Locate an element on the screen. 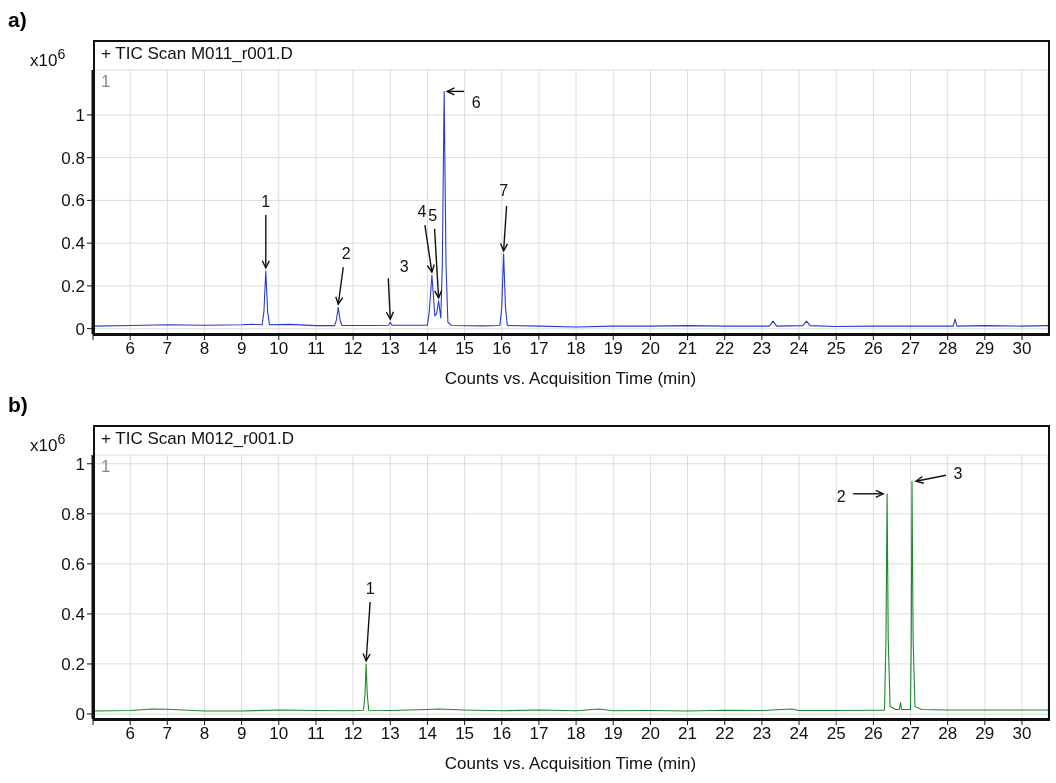 The height and width of the screenshot is (783, 1056). chart-title: a) is located at coordinates (17, 20).